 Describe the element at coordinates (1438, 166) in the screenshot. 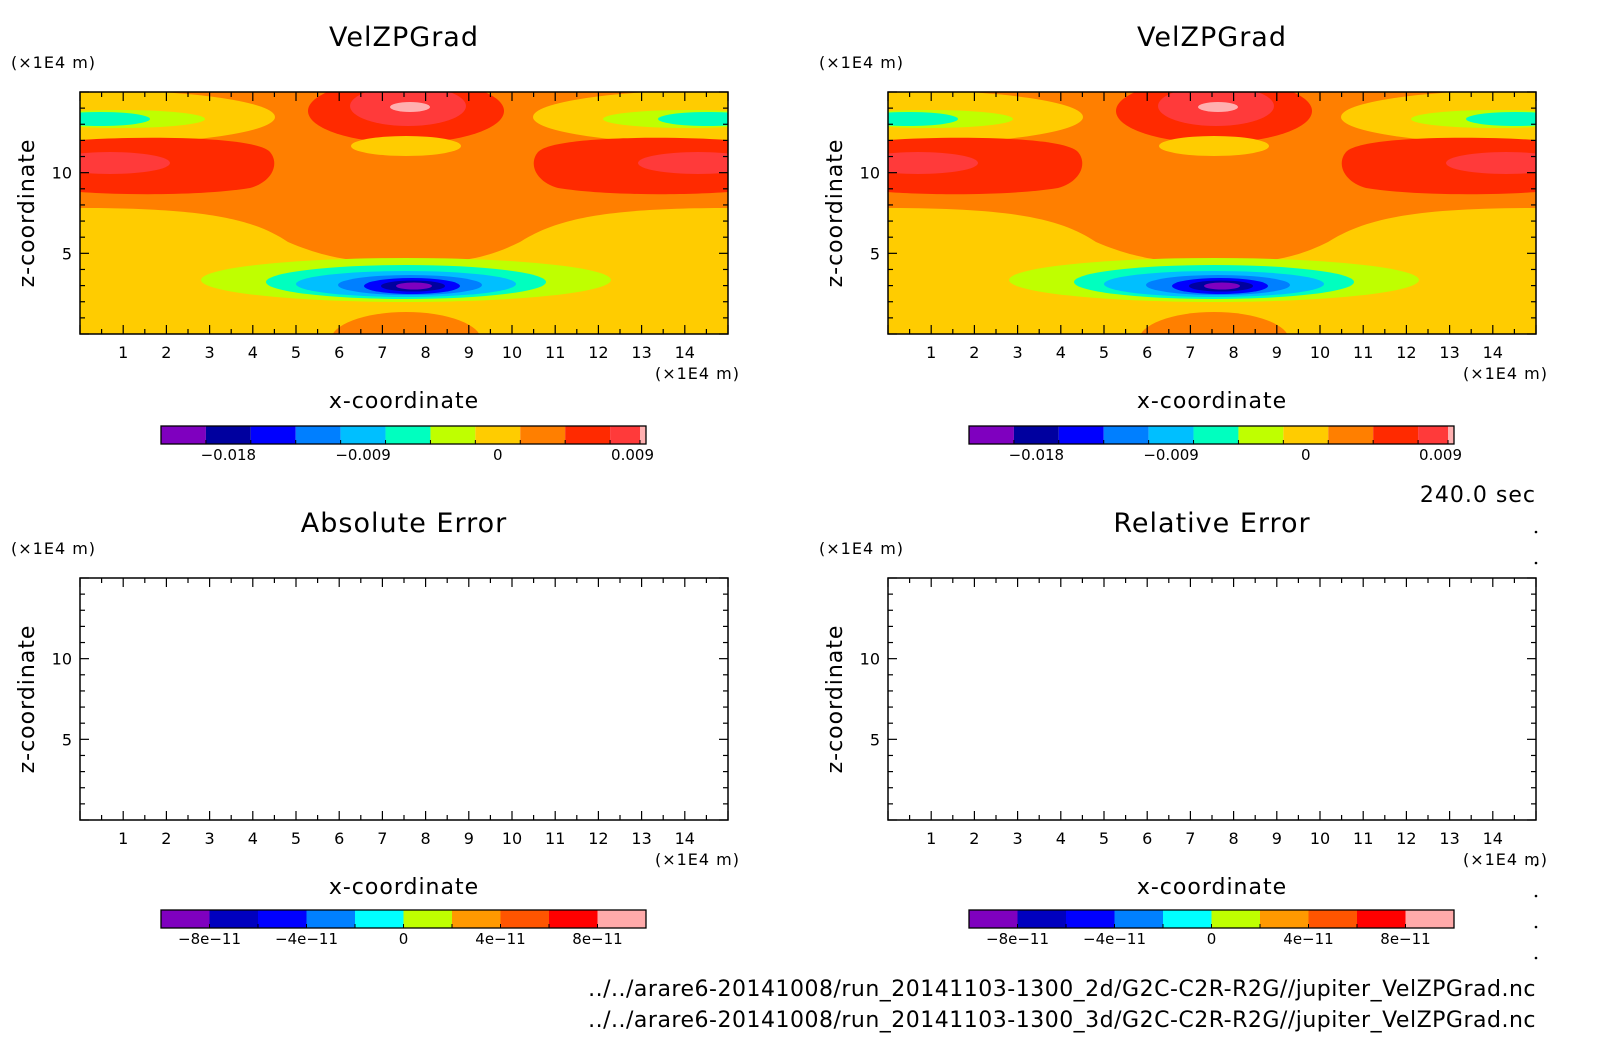

I see `contour-right-red` at that location.